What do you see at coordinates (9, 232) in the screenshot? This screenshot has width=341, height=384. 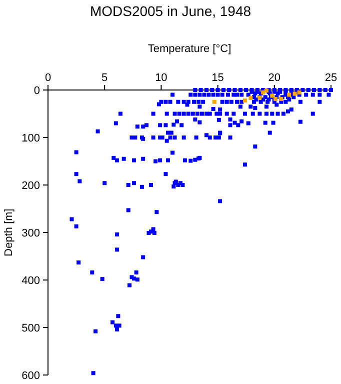 I see `y-axis-title: Depth [m]` at bounding box center [9, 232].